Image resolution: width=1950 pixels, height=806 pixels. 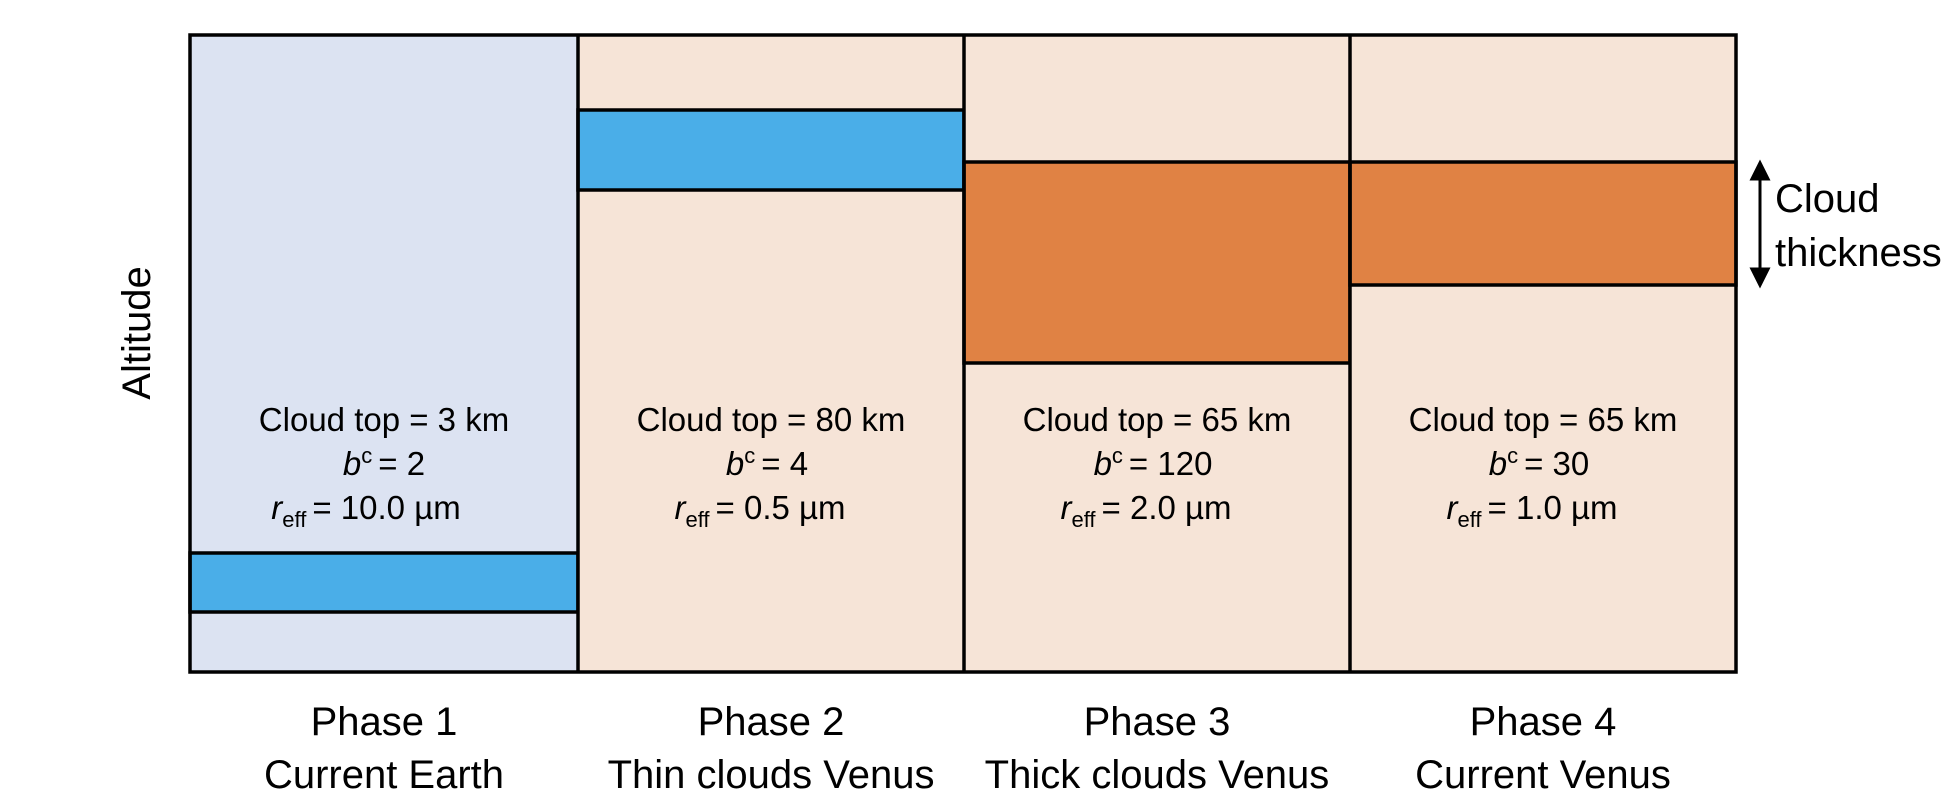 What do you see at coordinates (384, 582) in the screenshot?
I see `phase-1-cloud-layer` at bounding box center [384, 582].